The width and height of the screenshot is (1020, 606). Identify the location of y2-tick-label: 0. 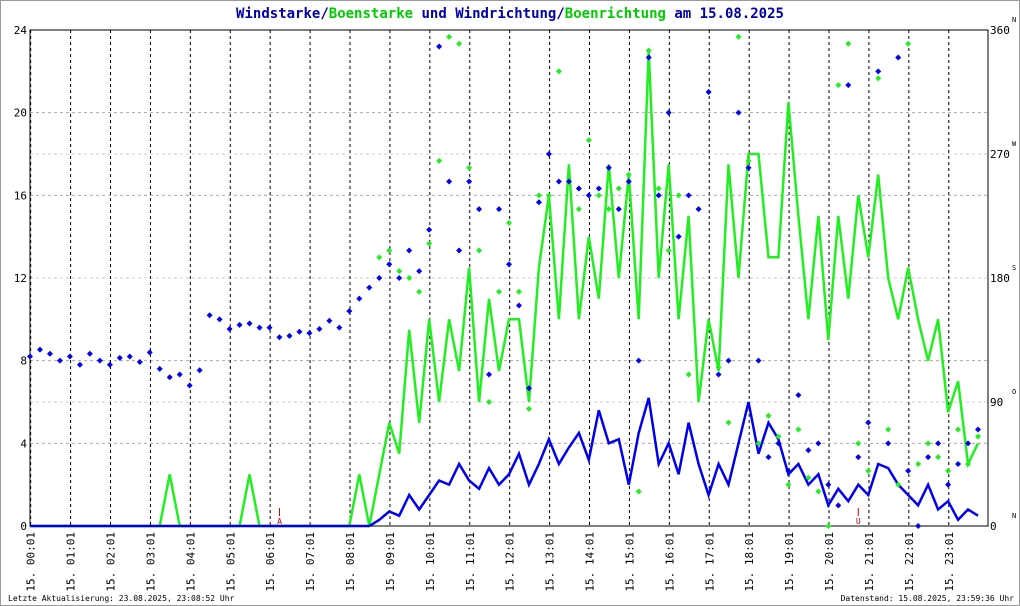
(993, 526).